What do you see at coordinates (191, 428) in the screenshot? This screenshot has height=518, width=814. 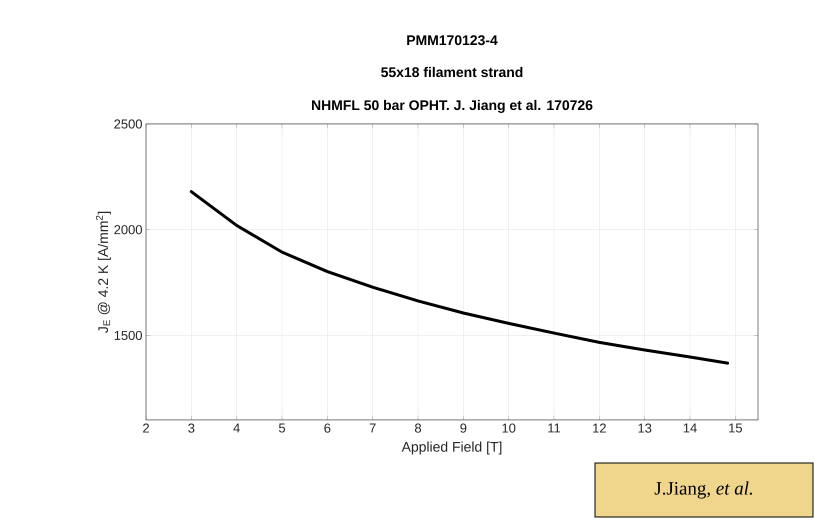 I see `x-tick-label: 3` at bounding box center [191, 428].